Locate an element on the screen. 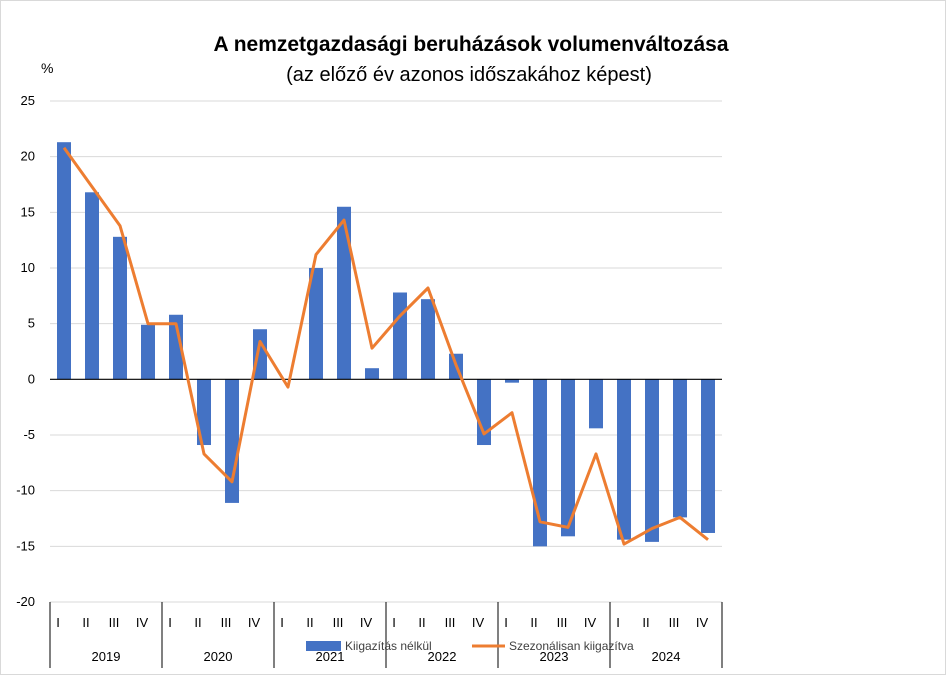 This screenshot has height=675, width=946. year-label: 2024 is located at coordinates (666, 656).